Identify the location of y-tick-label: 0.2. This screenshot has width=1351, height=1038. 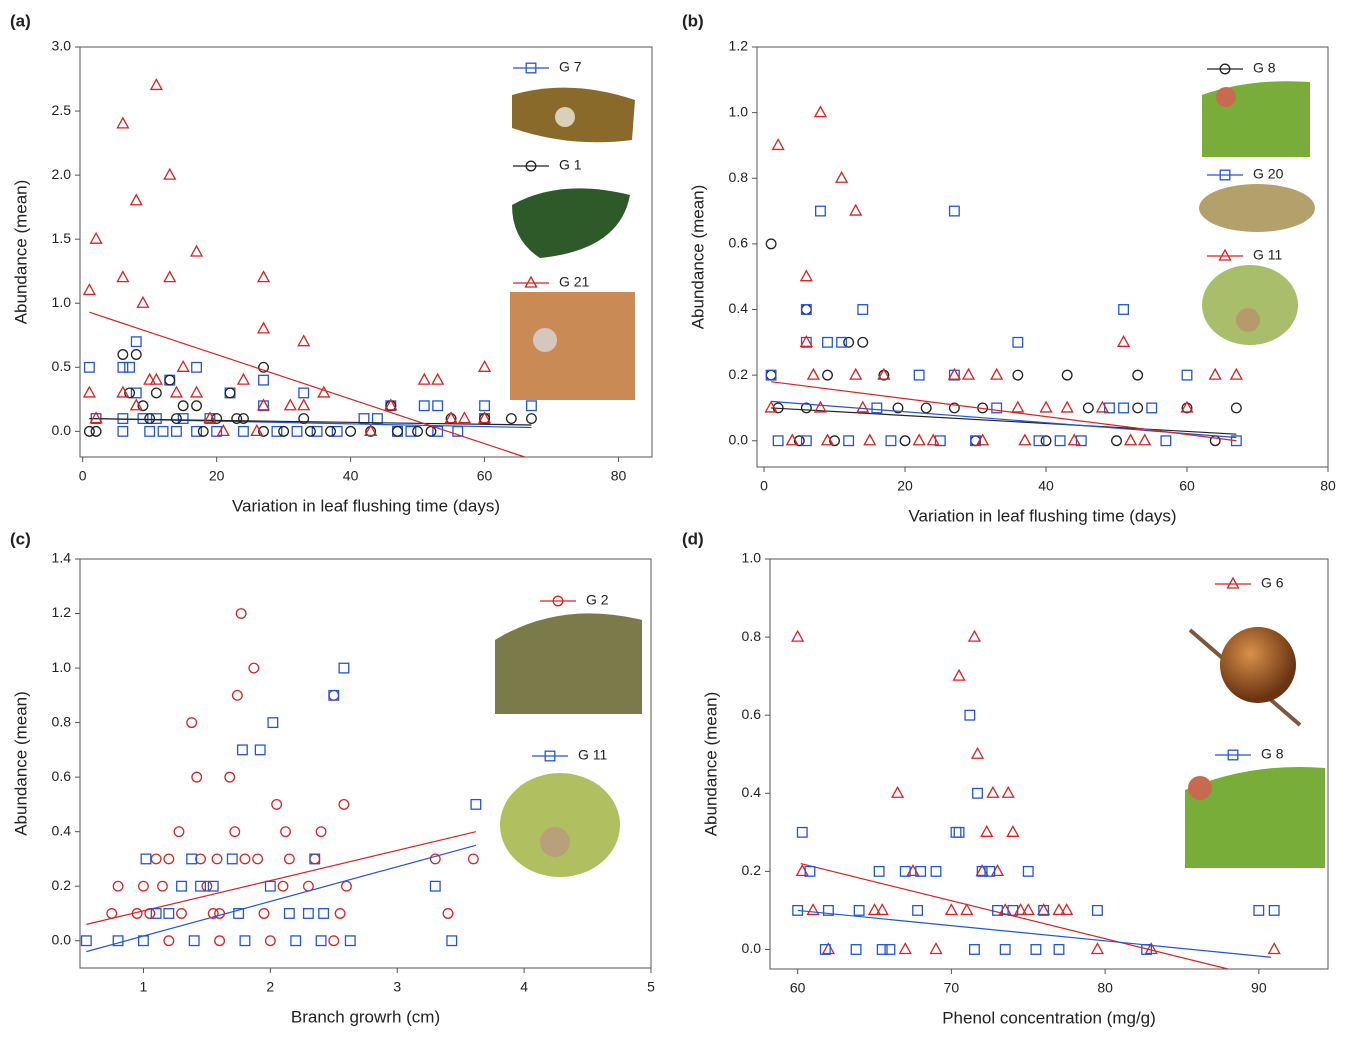
(752, 870).